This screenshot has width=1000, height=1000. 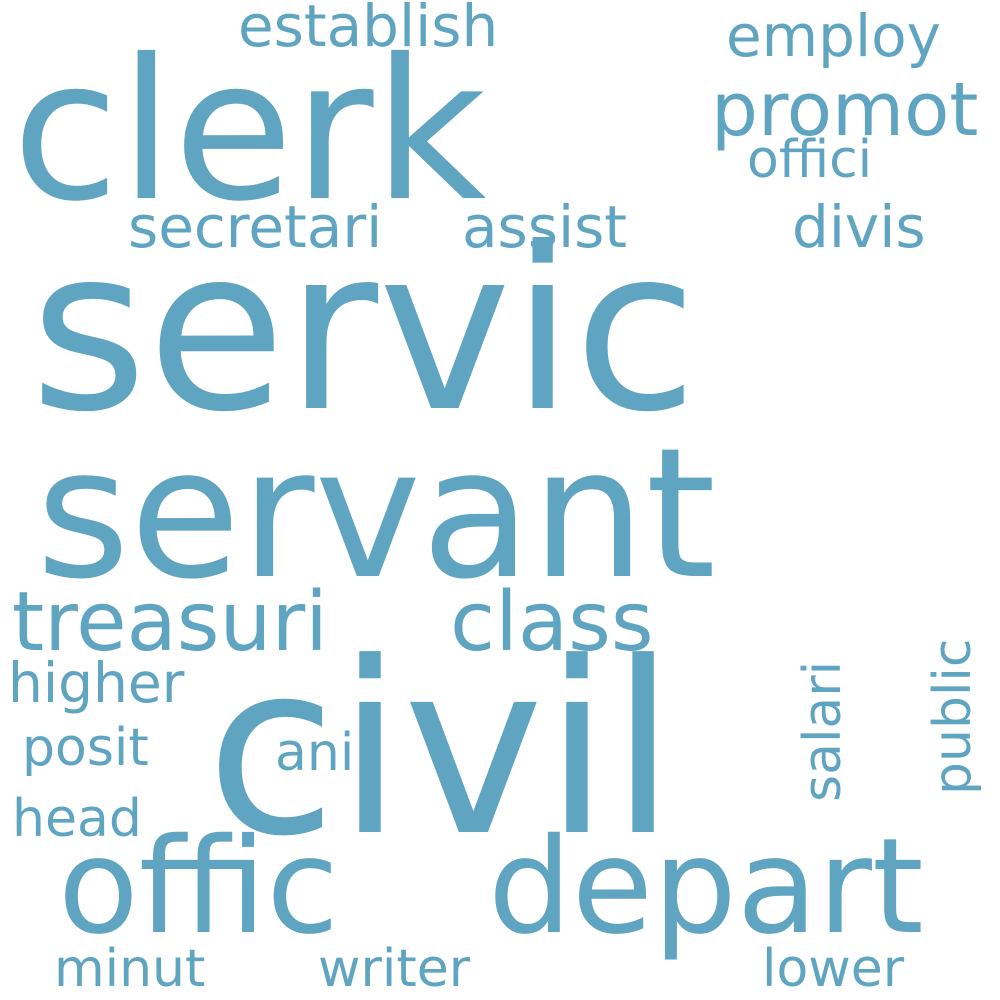 I want to click on word-higher: higher, so click(x=96, y=683).